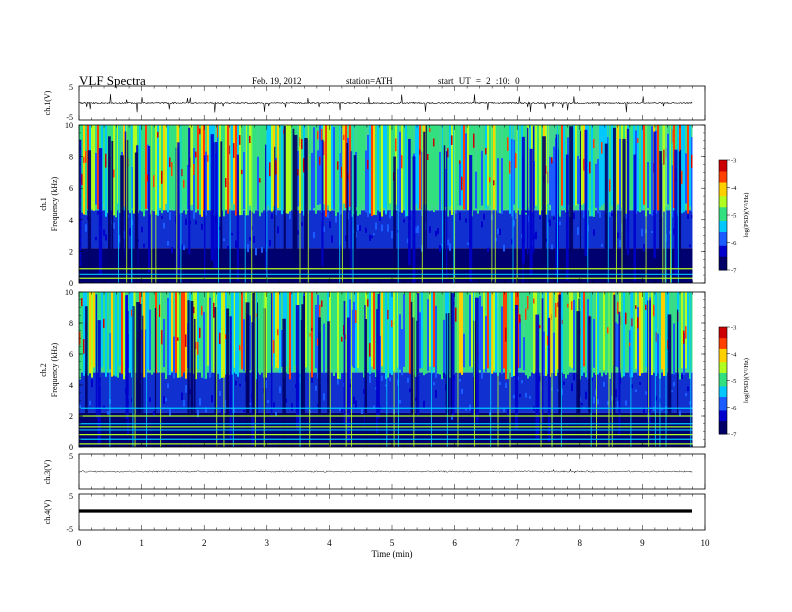  I want to click on ch2-colorbar: -3 -4 -5 -6 -7 log(PSD)(V²/Hz), so click(734, 382).